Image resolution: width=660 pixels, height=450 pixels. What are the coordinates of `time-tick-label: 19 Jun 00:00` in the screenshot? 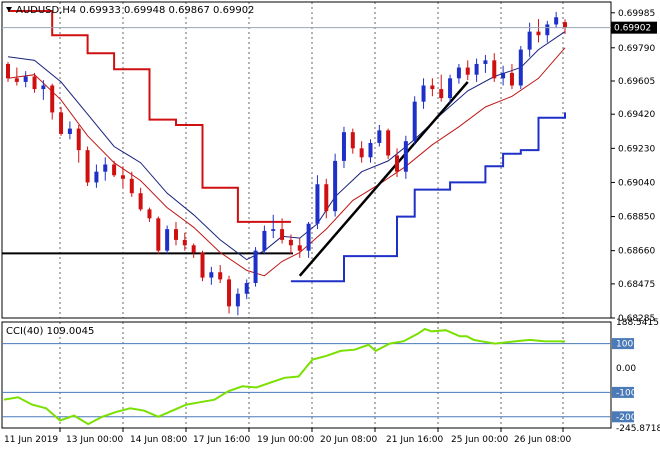 It's located at (285, 440).